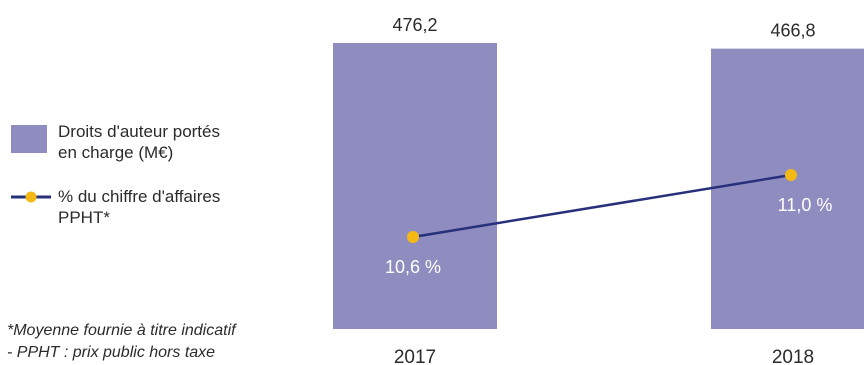 This screenshot has height=365, width=864. Describe the element at coordinates (793, 356) in the screenshot. I see `x-tick-label-2018: 2018` at that location.